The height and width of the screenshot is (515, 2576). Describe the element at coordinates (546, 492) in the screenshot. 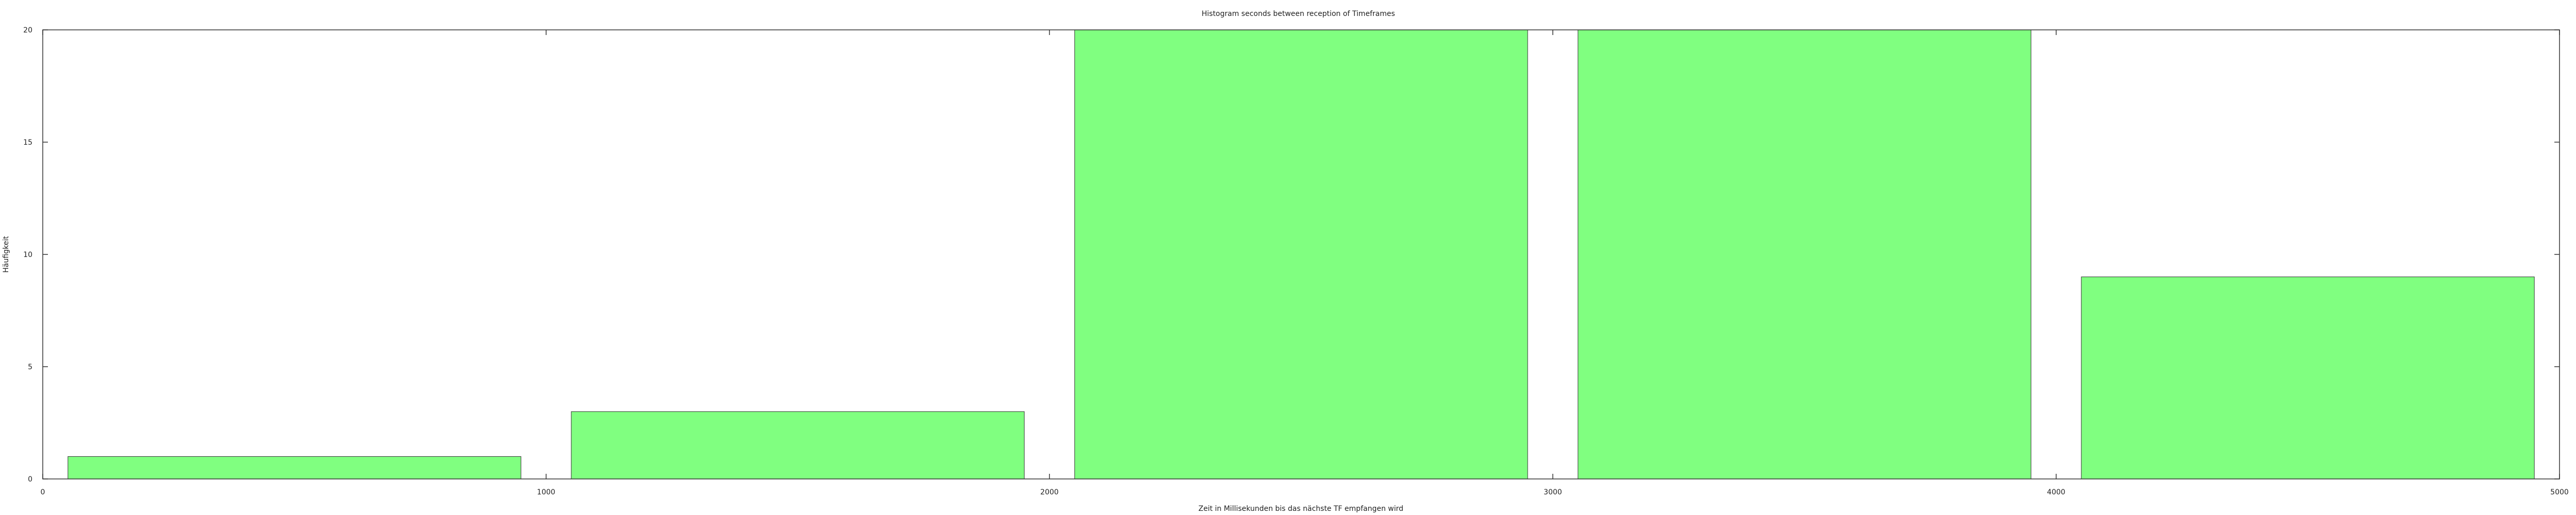

I see `x-tick-label: 1000` at that location.